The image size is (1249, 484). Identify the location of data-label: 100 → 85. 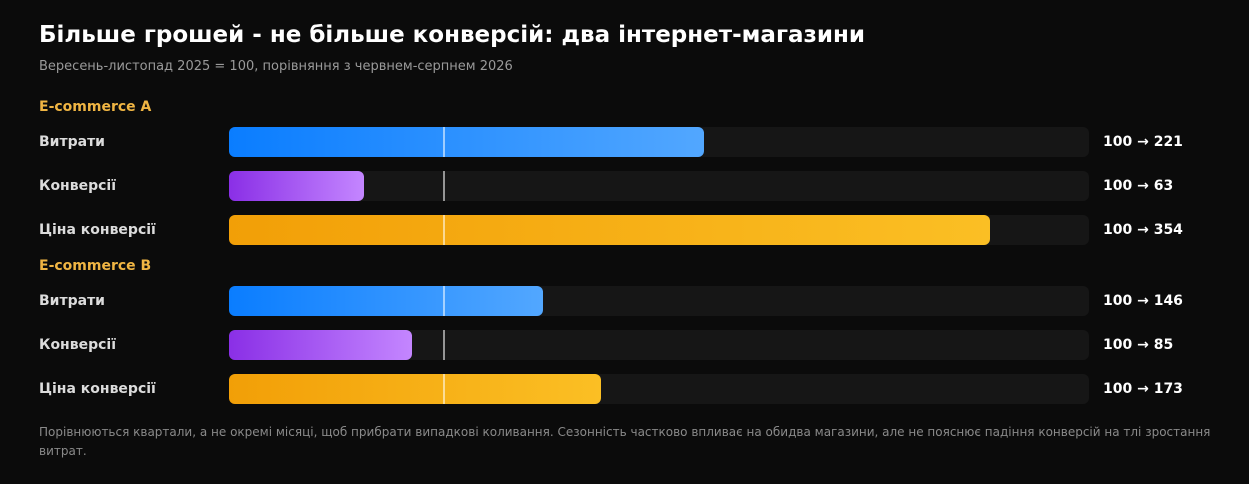
(1138, 345).